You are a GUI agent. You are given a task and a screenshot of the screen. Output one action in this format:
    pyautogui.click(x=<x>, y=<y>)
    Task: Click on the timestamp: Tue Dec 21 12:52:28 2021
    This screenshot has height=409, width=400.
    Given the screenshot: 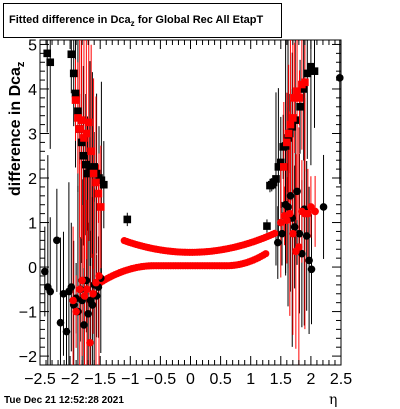 What is the action you would take?
    pyautogui.click(x=64, y=400)
    